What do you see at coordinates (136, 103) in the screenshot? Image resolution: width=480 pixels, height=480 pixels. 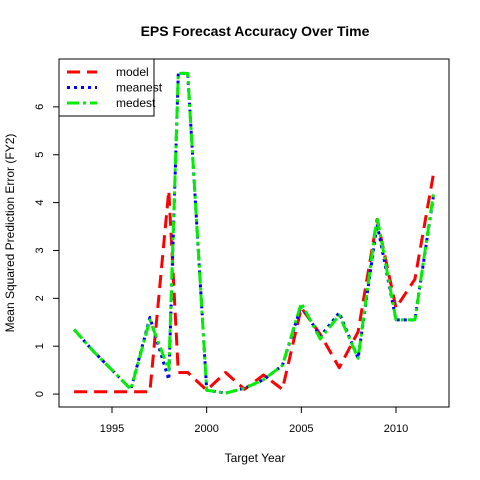 I see `legend-label-medest: medest` at bounding box center [136, 103].